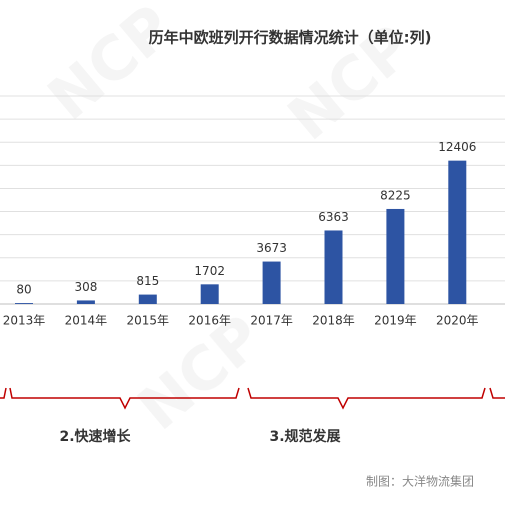 Image resolution: width=505 pixels, height=505 pixels. What do you see at coordinates (333, 321) in the screenshot?
I see `x-tick-label: 2018年` at bounding box center [333, 321].